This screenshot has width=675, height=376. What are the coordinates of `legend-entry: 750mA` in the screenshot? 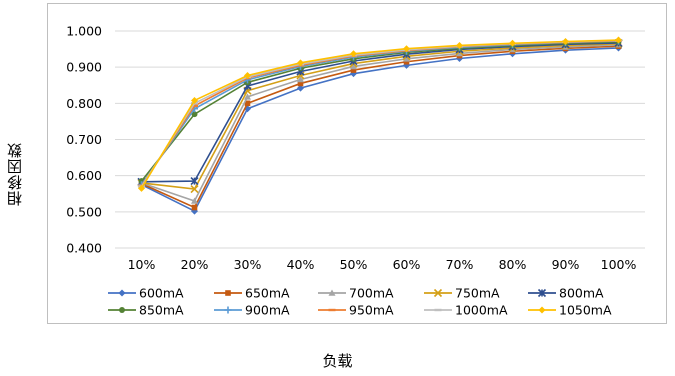 It's located at (462, 293).